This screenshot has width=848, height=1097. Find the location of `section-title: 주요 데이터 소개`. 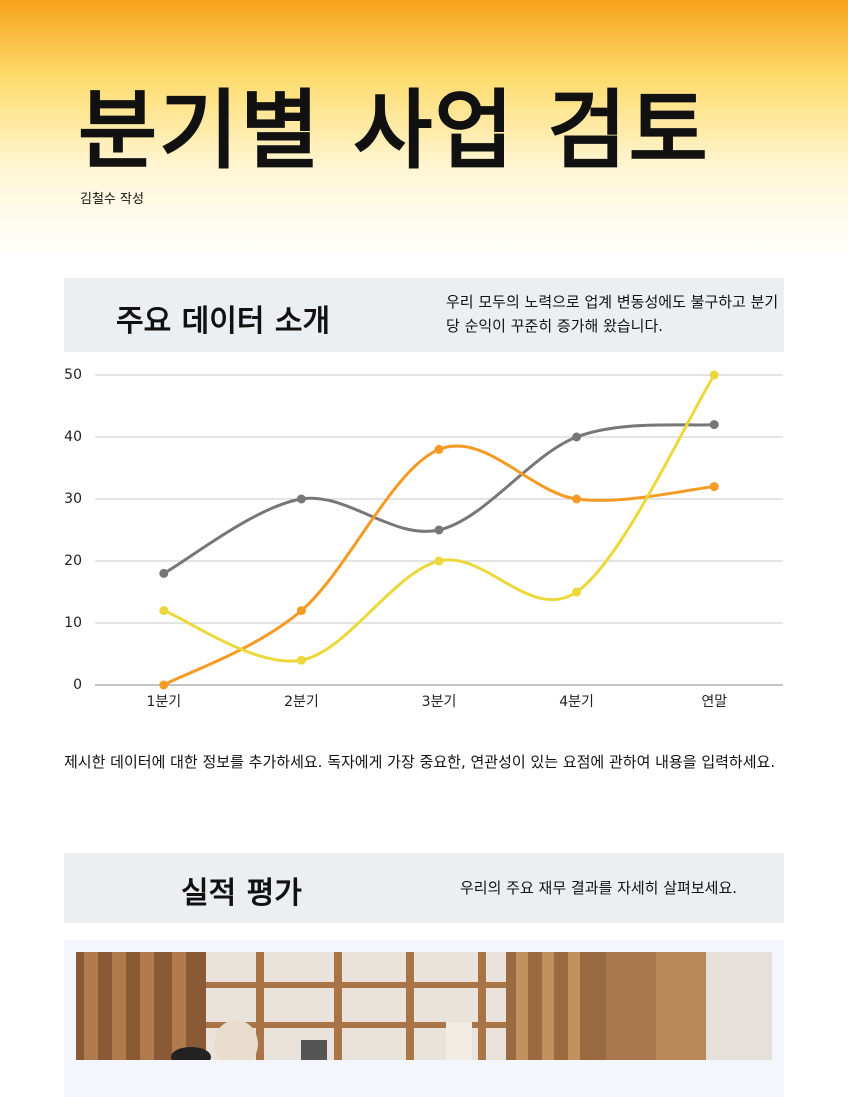

section-title: 주요 데이터 소개 is located at coordinates (223, 321).